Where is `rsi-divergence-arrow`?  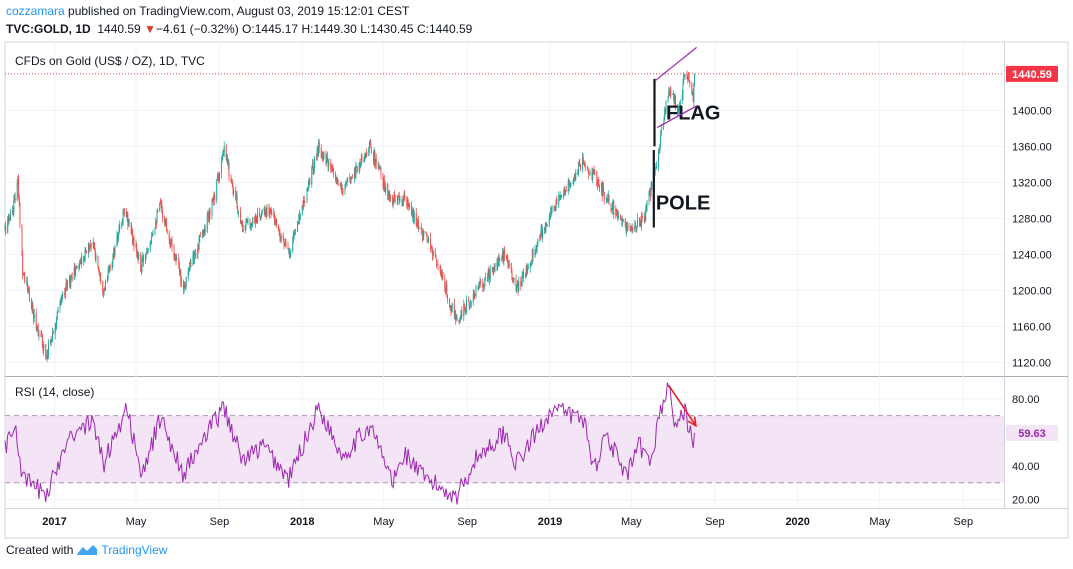
rsi-divergence-arrow is located at coordinates (682, 405).